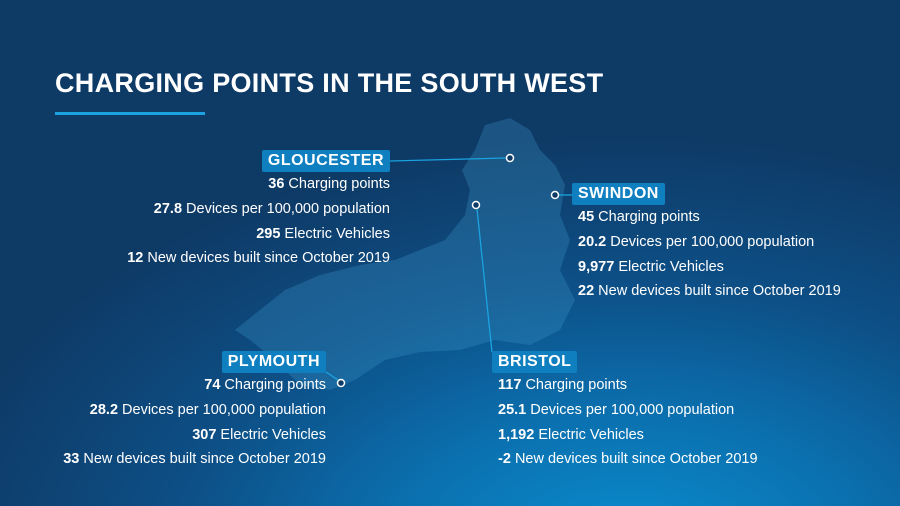 The height and width of the screenshot is (506, 900). I want to click on gloucester-marker, so click(510, 158).